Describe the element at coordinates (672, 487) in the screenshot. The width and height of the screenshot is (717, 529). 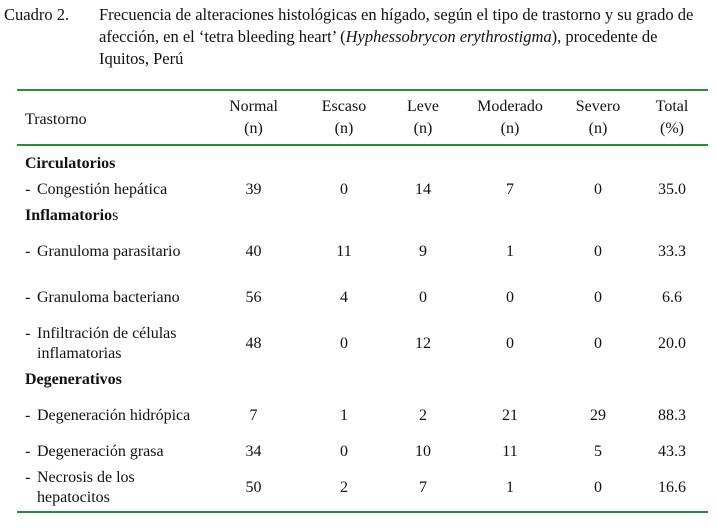
I see `cell-total: 16.6` at that location.